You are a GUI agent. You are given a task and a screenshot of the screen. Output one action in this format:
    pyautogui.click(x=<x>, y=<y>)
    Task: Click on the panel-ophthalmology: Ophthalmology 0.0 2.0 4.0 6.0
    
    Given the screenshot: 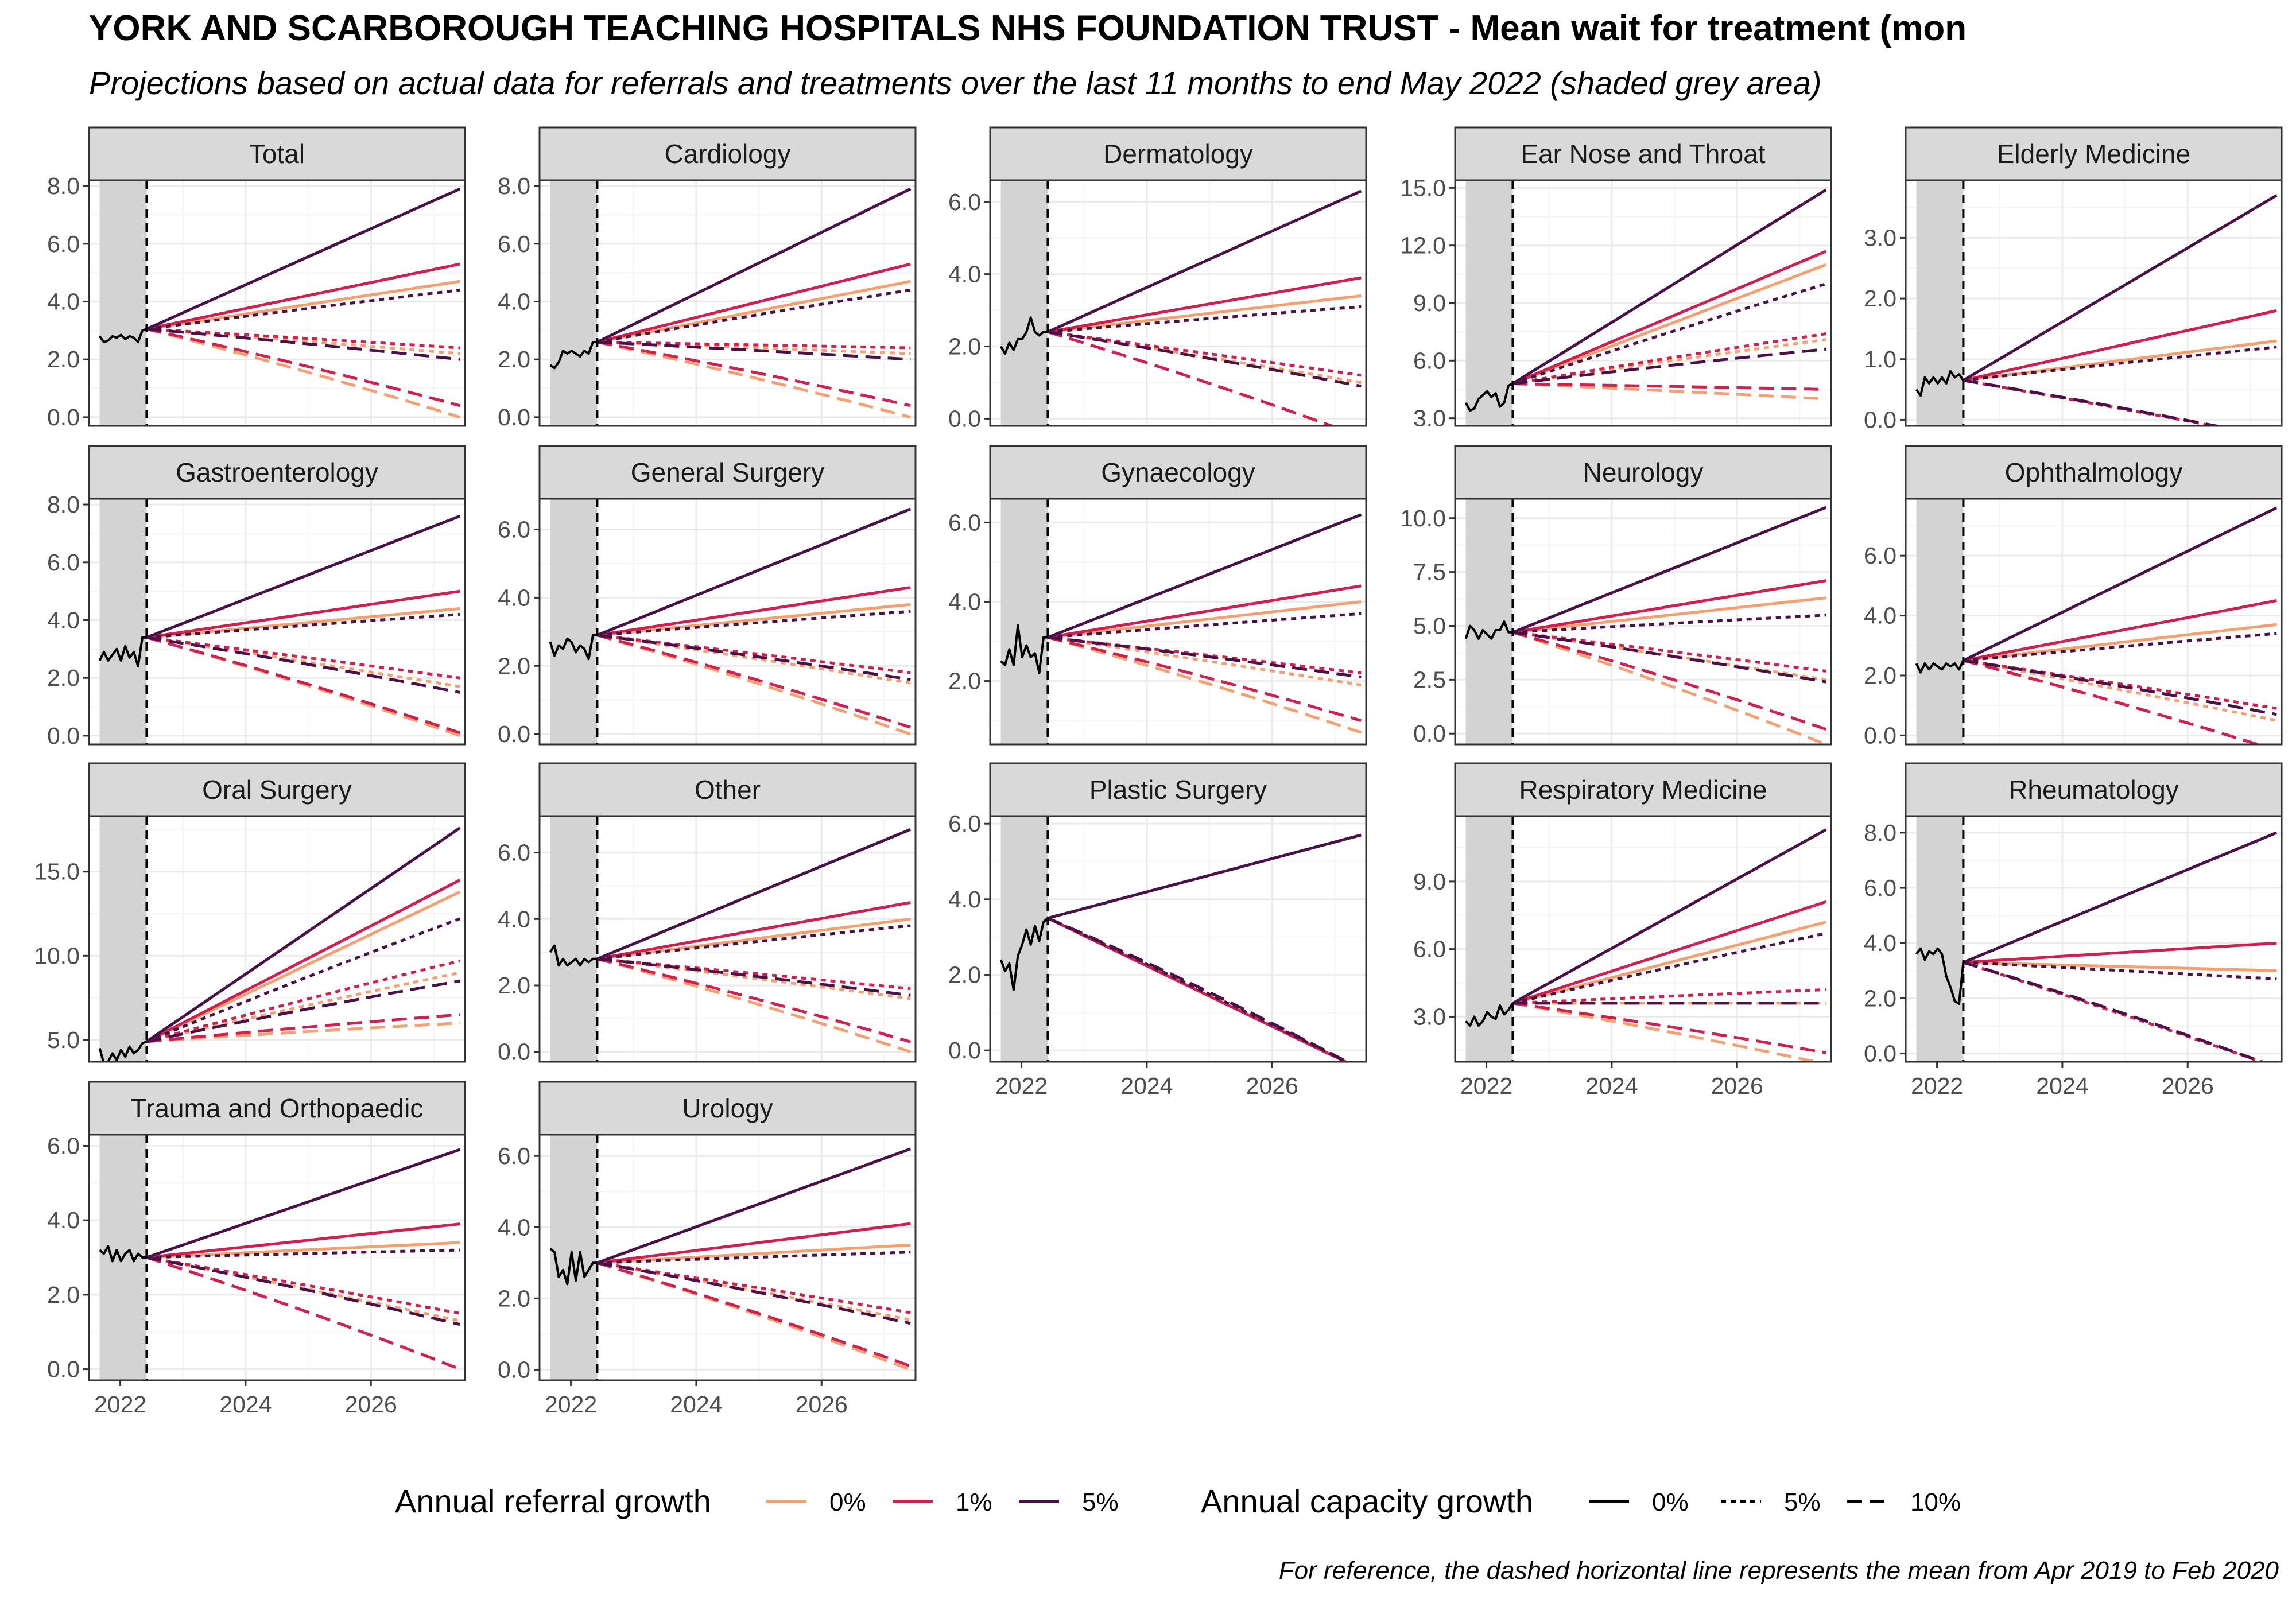 What is the action you would take?
    pyautogui.click(x=2073, y=596)
    